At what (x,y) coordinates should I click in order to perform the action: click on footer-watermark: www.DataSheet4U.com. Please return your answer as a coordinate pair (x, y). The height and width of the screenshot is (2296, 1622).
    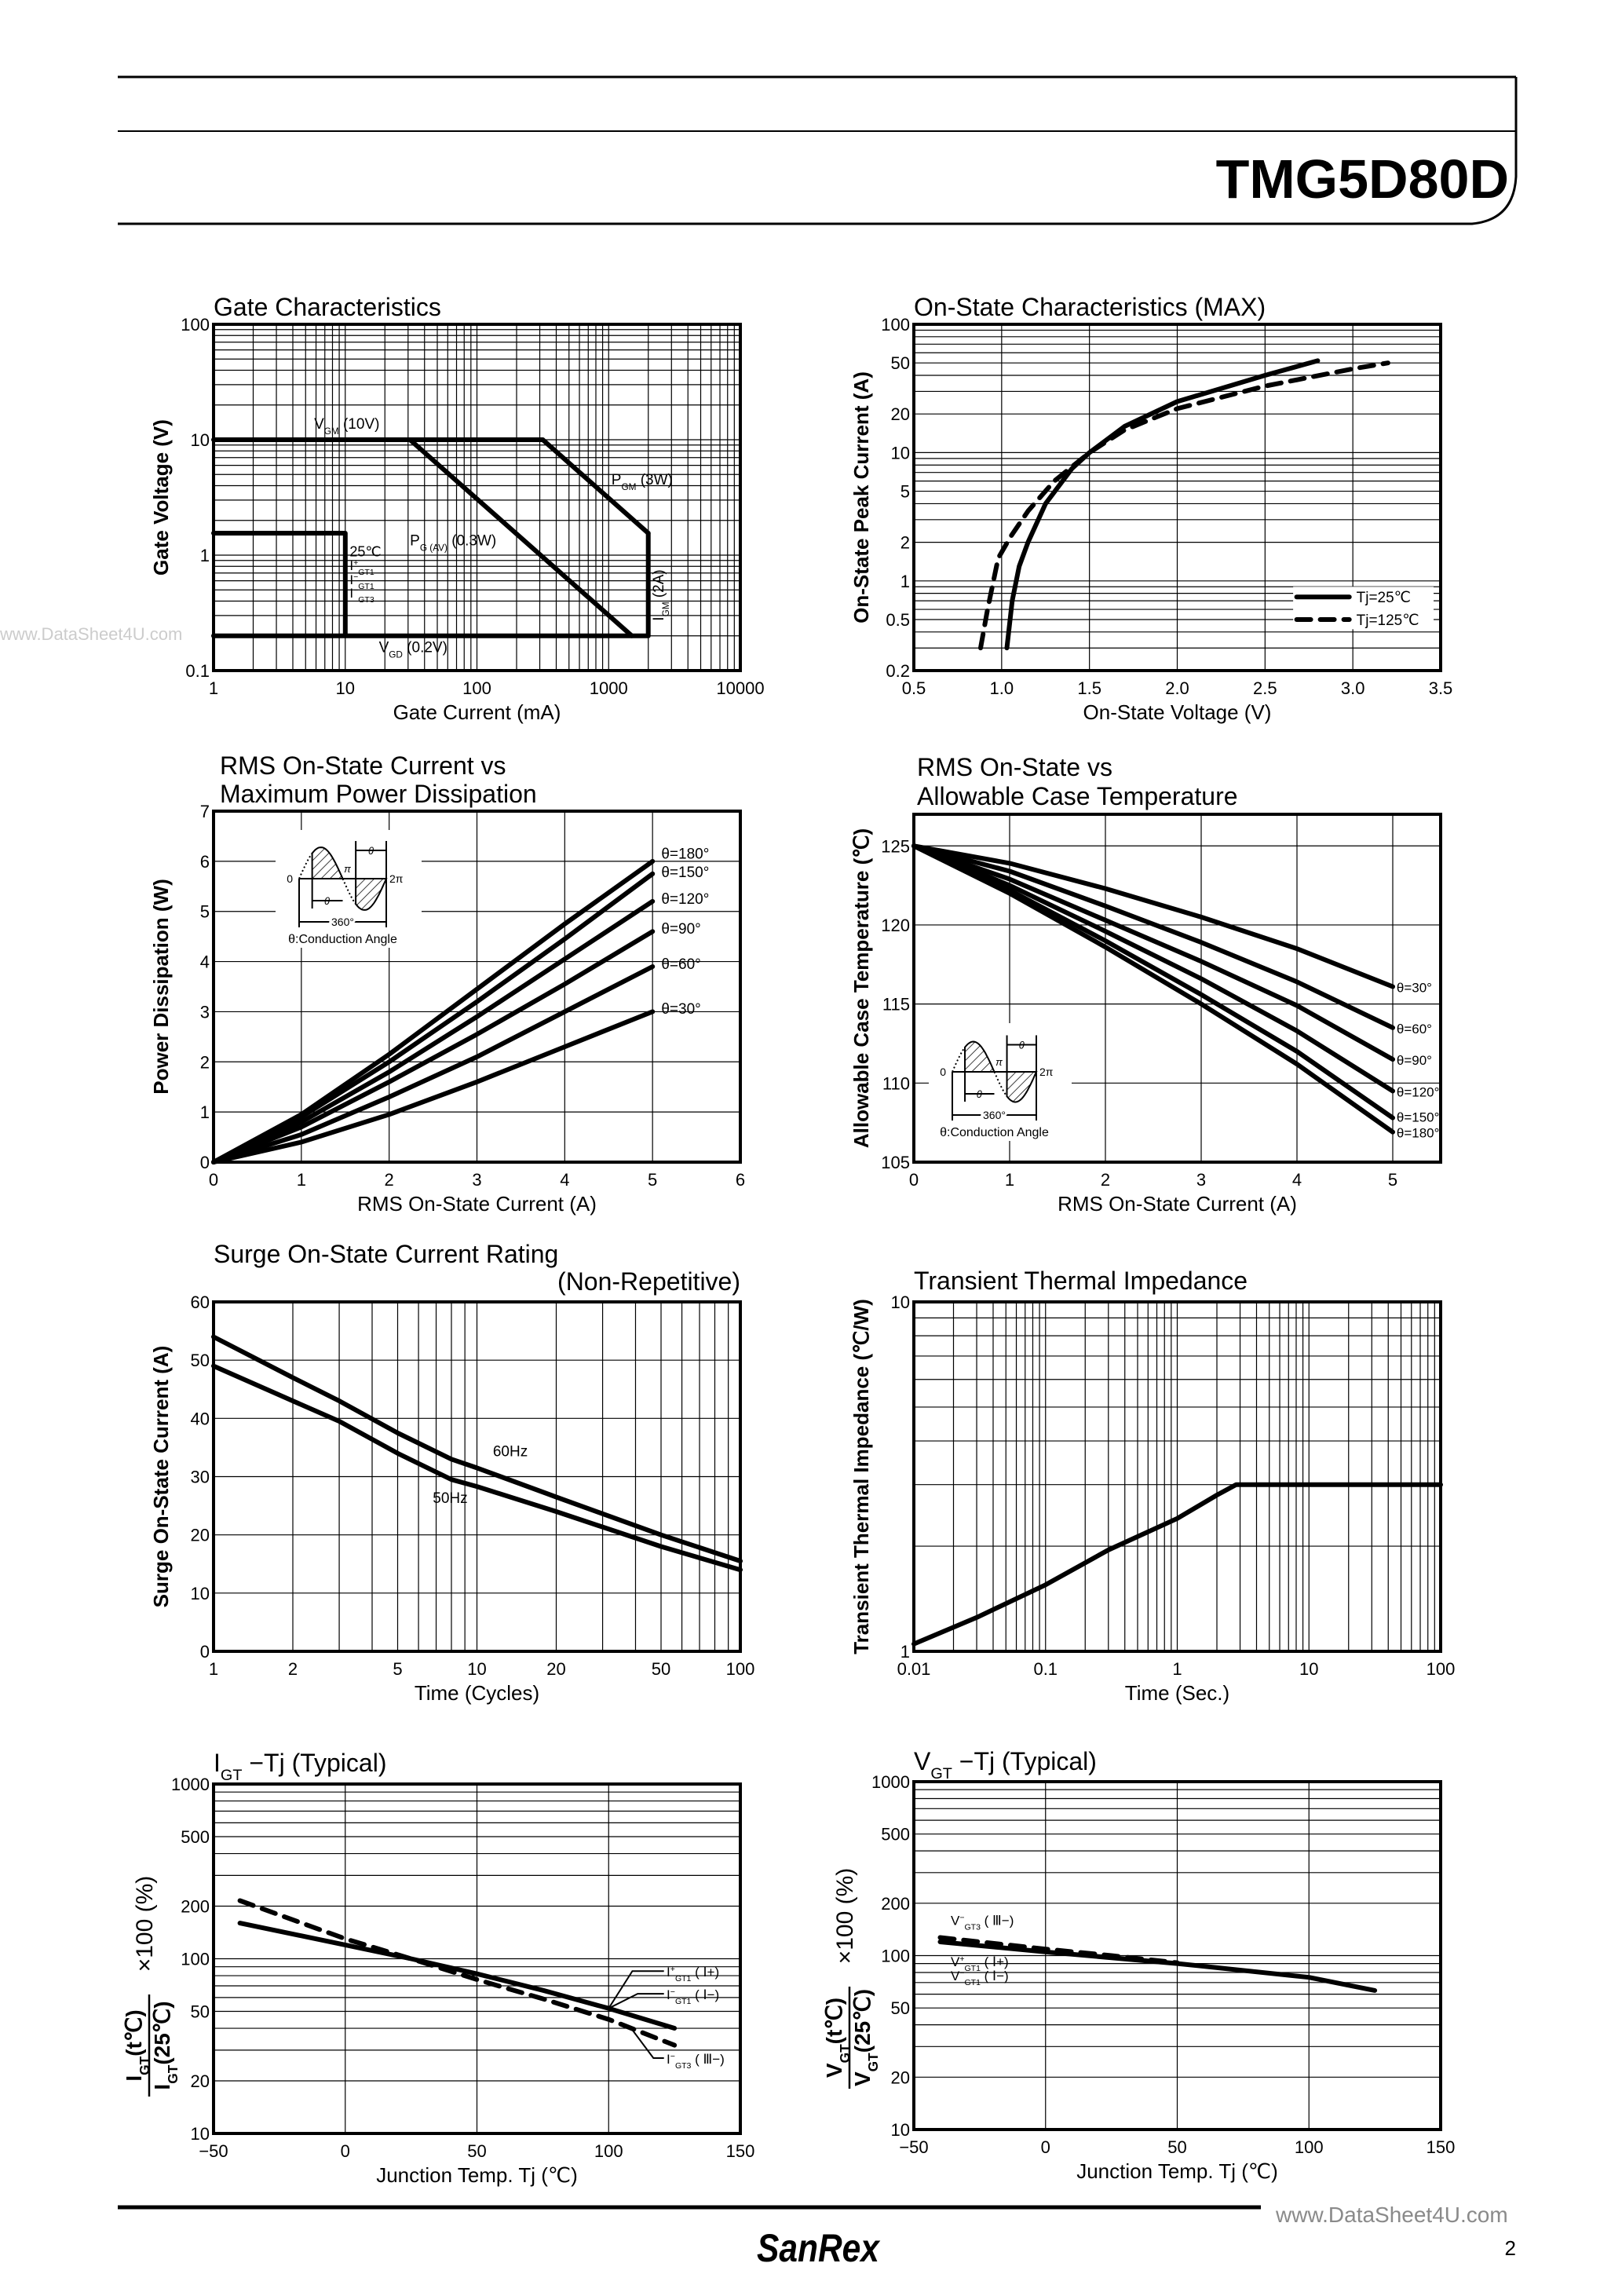
    Looking at the image, I should click on (1391, 2215).